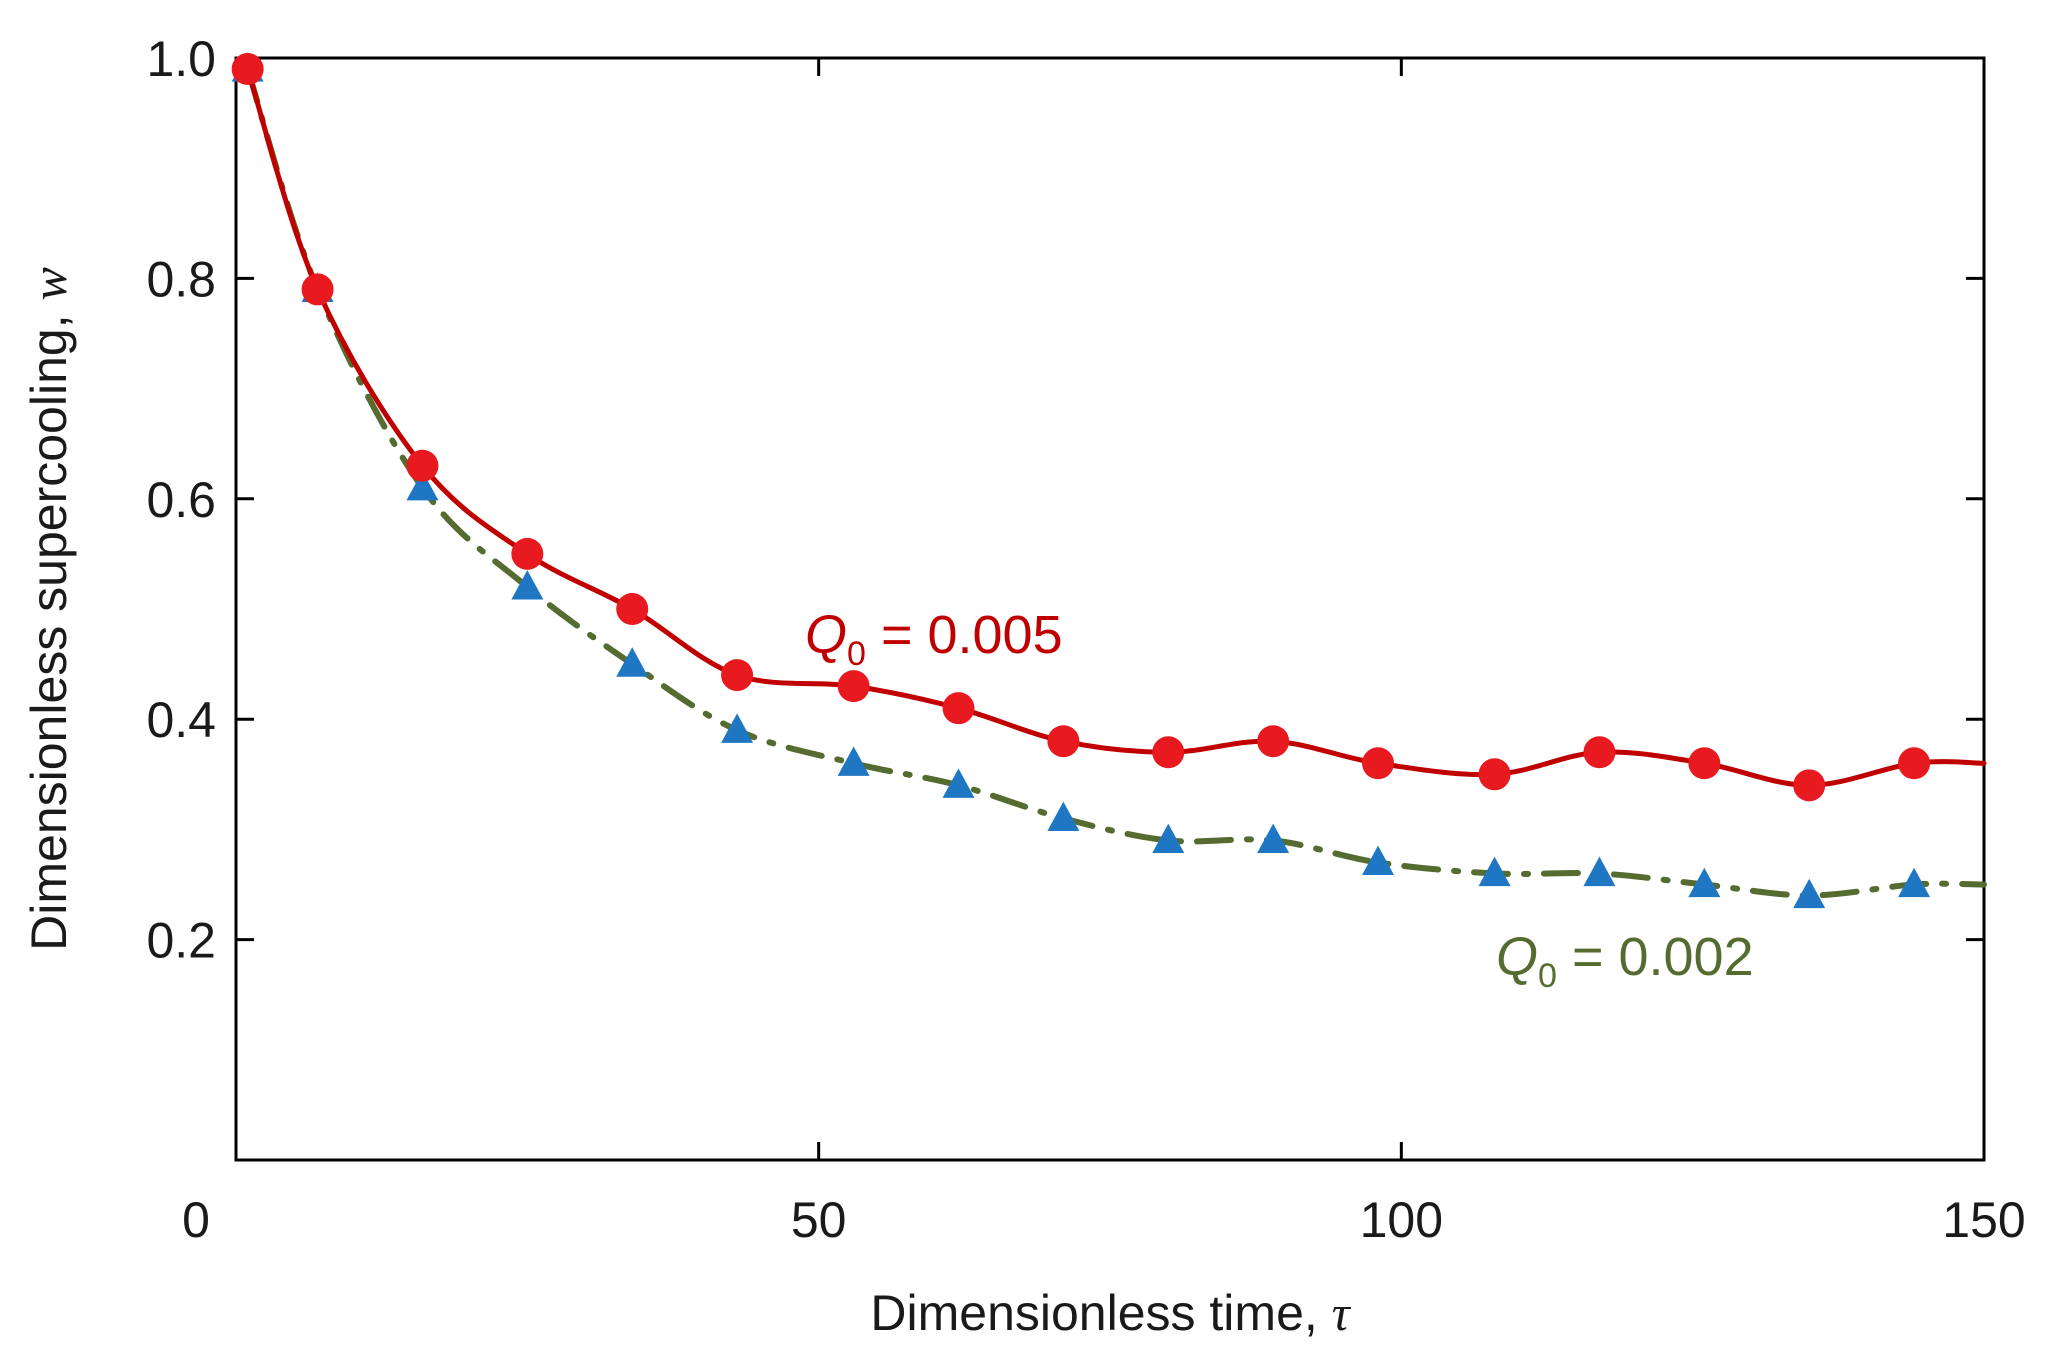  Describe the element at coordinates (181, 720) in the screenshot. I see `y-tick-label: 0.4` at that location.